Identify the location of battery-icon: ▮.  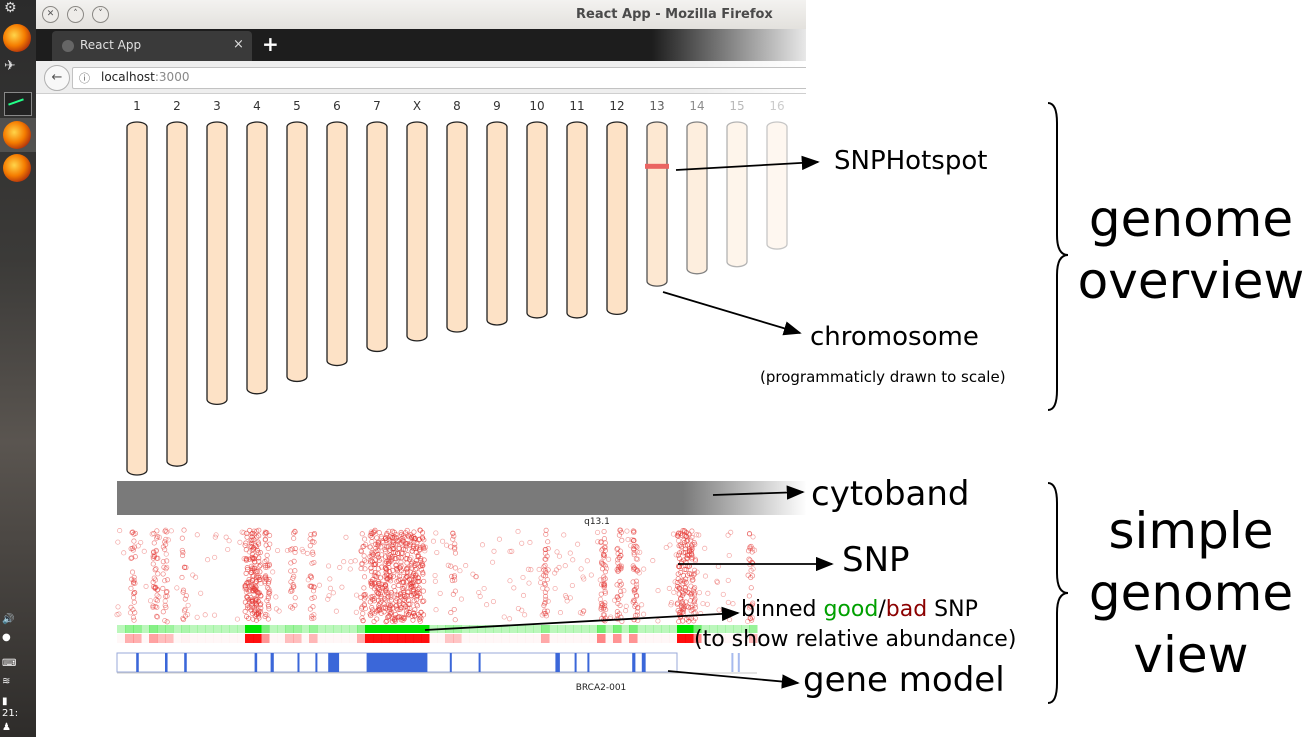
(5, 701).